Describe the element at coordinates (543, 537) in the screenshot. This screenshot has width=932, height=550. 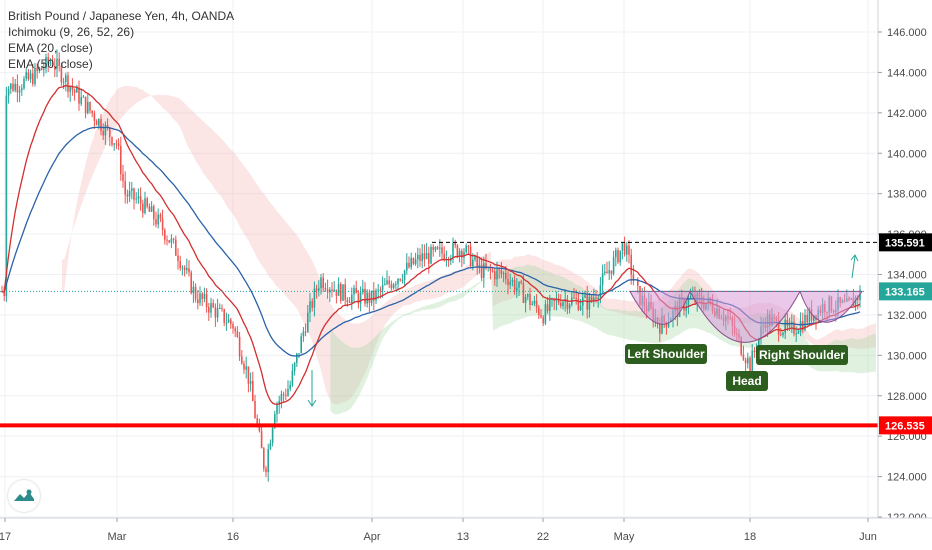
I see `time-tick-label: 22` at that location.